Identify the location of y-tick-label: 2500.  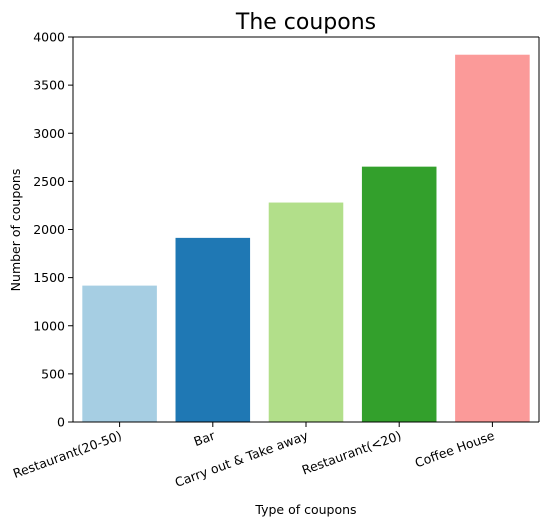
(49, 181).